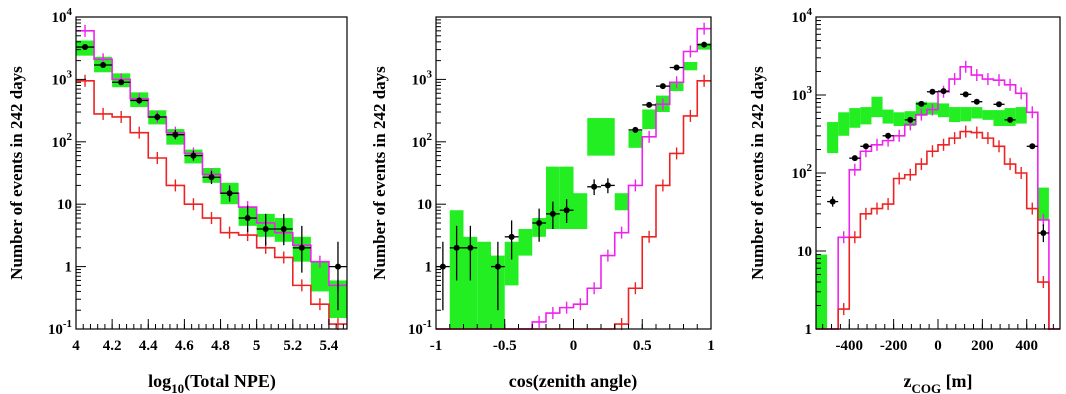 The height and width of the screenshot is (394, 1066). What do you see at coordinates (850, 346) in the screenshot?
I see `x-tick-label: -400` at bounding box center [850, 346].